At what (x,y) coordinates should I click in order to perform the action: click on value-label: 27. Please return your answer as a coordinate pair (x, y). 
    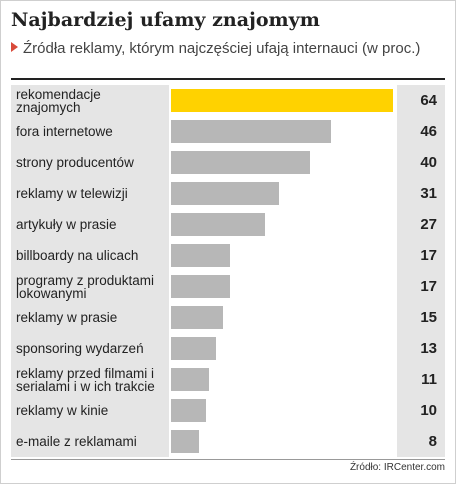
    Looking at the image, I should click on (428, 224).